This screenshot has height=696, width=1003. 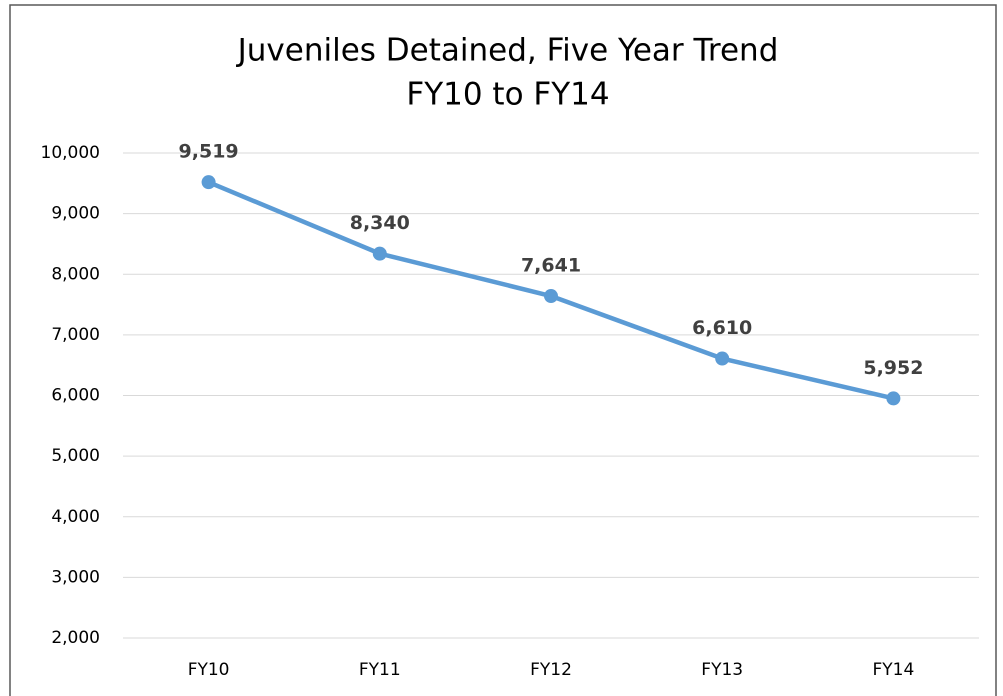 What do you see at coordinates (70, 153) in the screenshot?
I see `y-tick-label: 10,000` at bounding box center [70, 153].